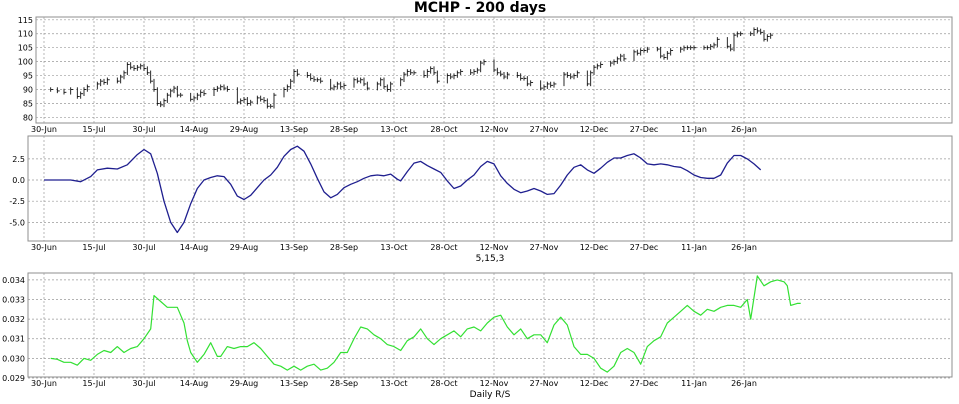 This screenshot has height=404, width=959. I want to click on chart-title: MCHP - 200 days, so click(480, 8).